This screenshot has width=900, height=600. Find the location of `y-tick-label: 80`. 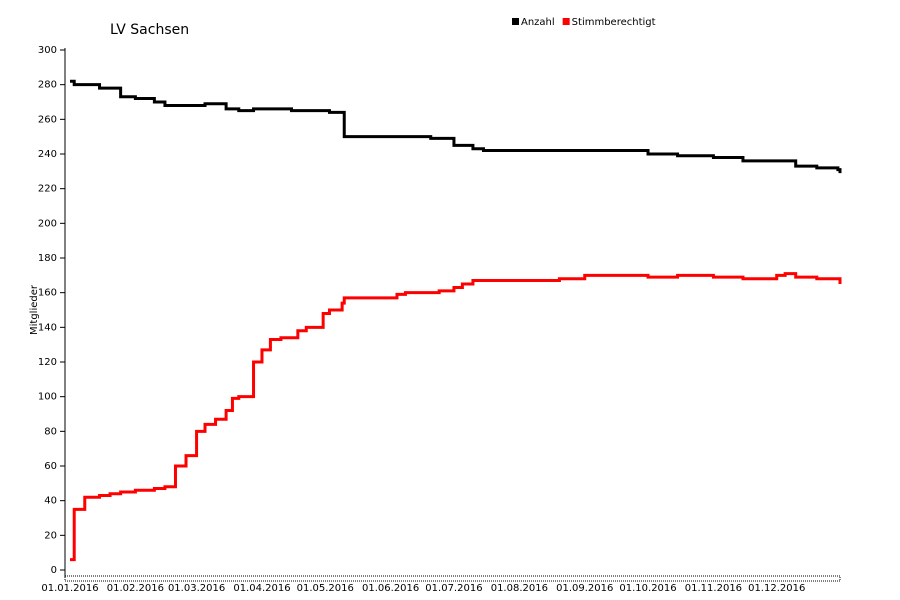

y-tick-label: 80 is located at coordinates (50, 431).